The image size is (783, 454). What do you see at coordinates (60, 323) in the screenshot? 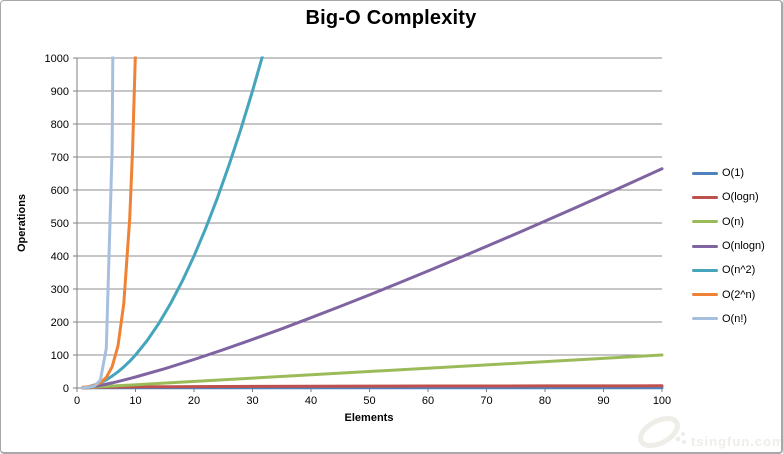
I see `y-tick-label: 200` at bounding box center [60, 323].